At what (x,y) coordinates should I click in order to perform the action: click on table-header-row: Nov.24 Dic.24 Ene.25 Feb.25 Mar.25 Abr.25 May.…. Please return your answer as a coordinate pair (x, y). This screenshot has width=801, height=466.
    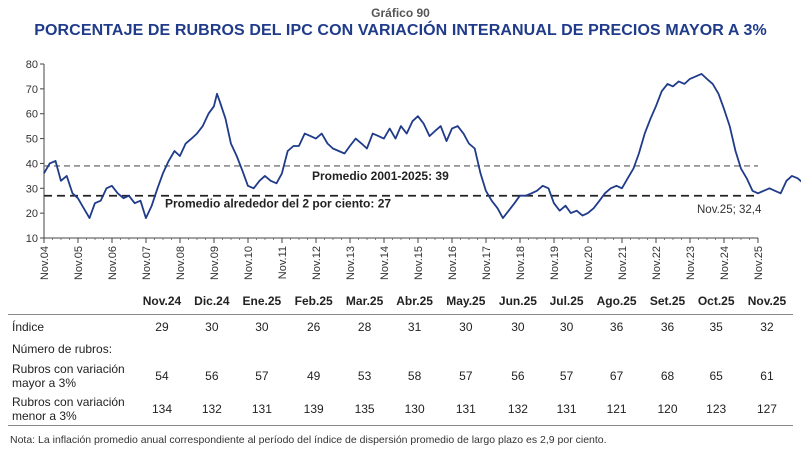
    Looking at the image, I should click on (400, 303).